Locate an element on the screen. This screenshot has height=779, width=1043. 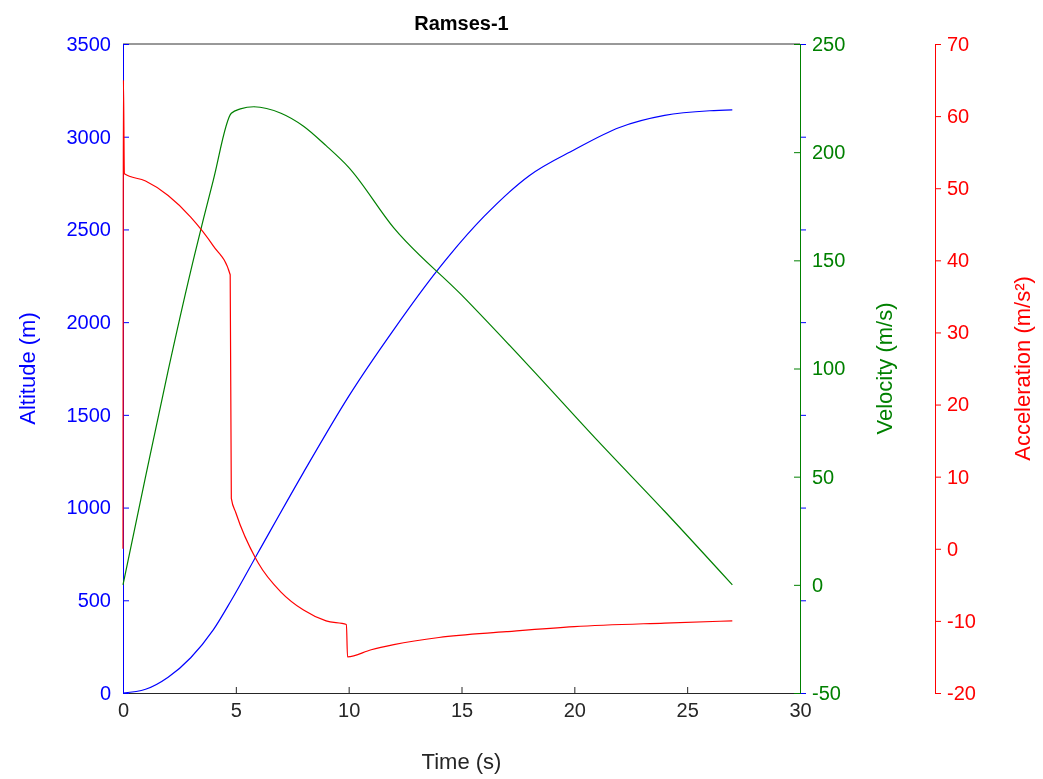
y2-tick-label: 150 is located at coordinates (829, 260).